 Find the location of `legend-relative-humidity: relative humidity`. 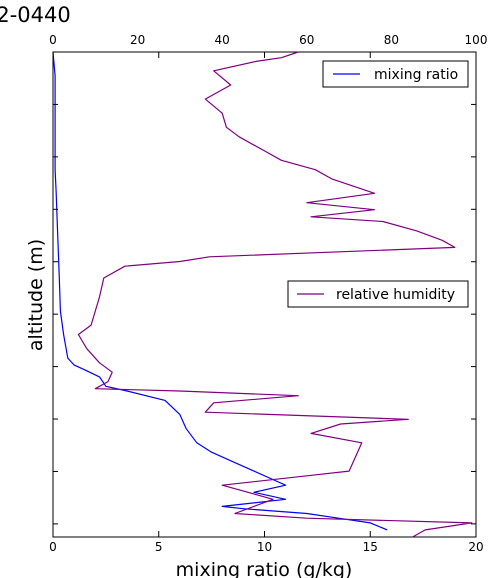

legend-relative-humidity: relative humidity is located at coordinates (378, 294).